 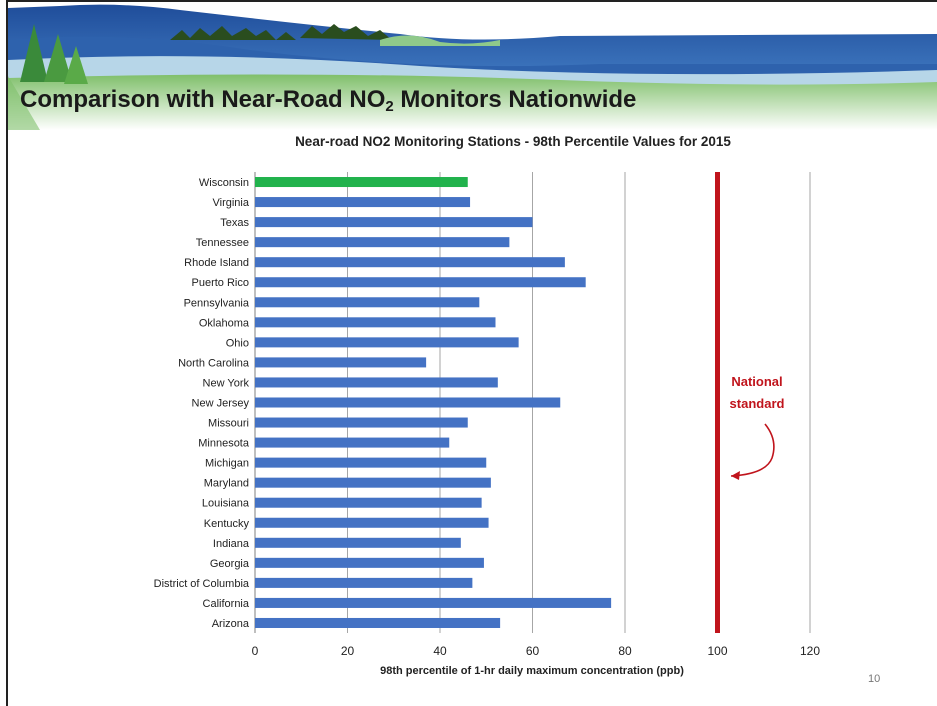 What do you see at coordinates (217, 303) in the screenshot?
I see `category-label: Pennsylvania` at bounding box center [217, 303].